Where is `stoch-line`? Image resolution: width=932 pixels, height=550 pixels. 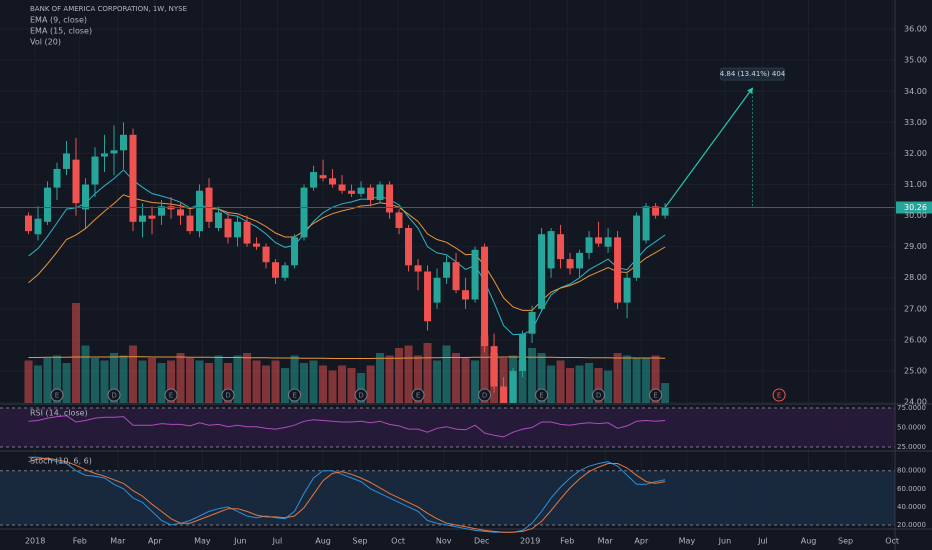 stoch-line is located at coordinates (347, 495).